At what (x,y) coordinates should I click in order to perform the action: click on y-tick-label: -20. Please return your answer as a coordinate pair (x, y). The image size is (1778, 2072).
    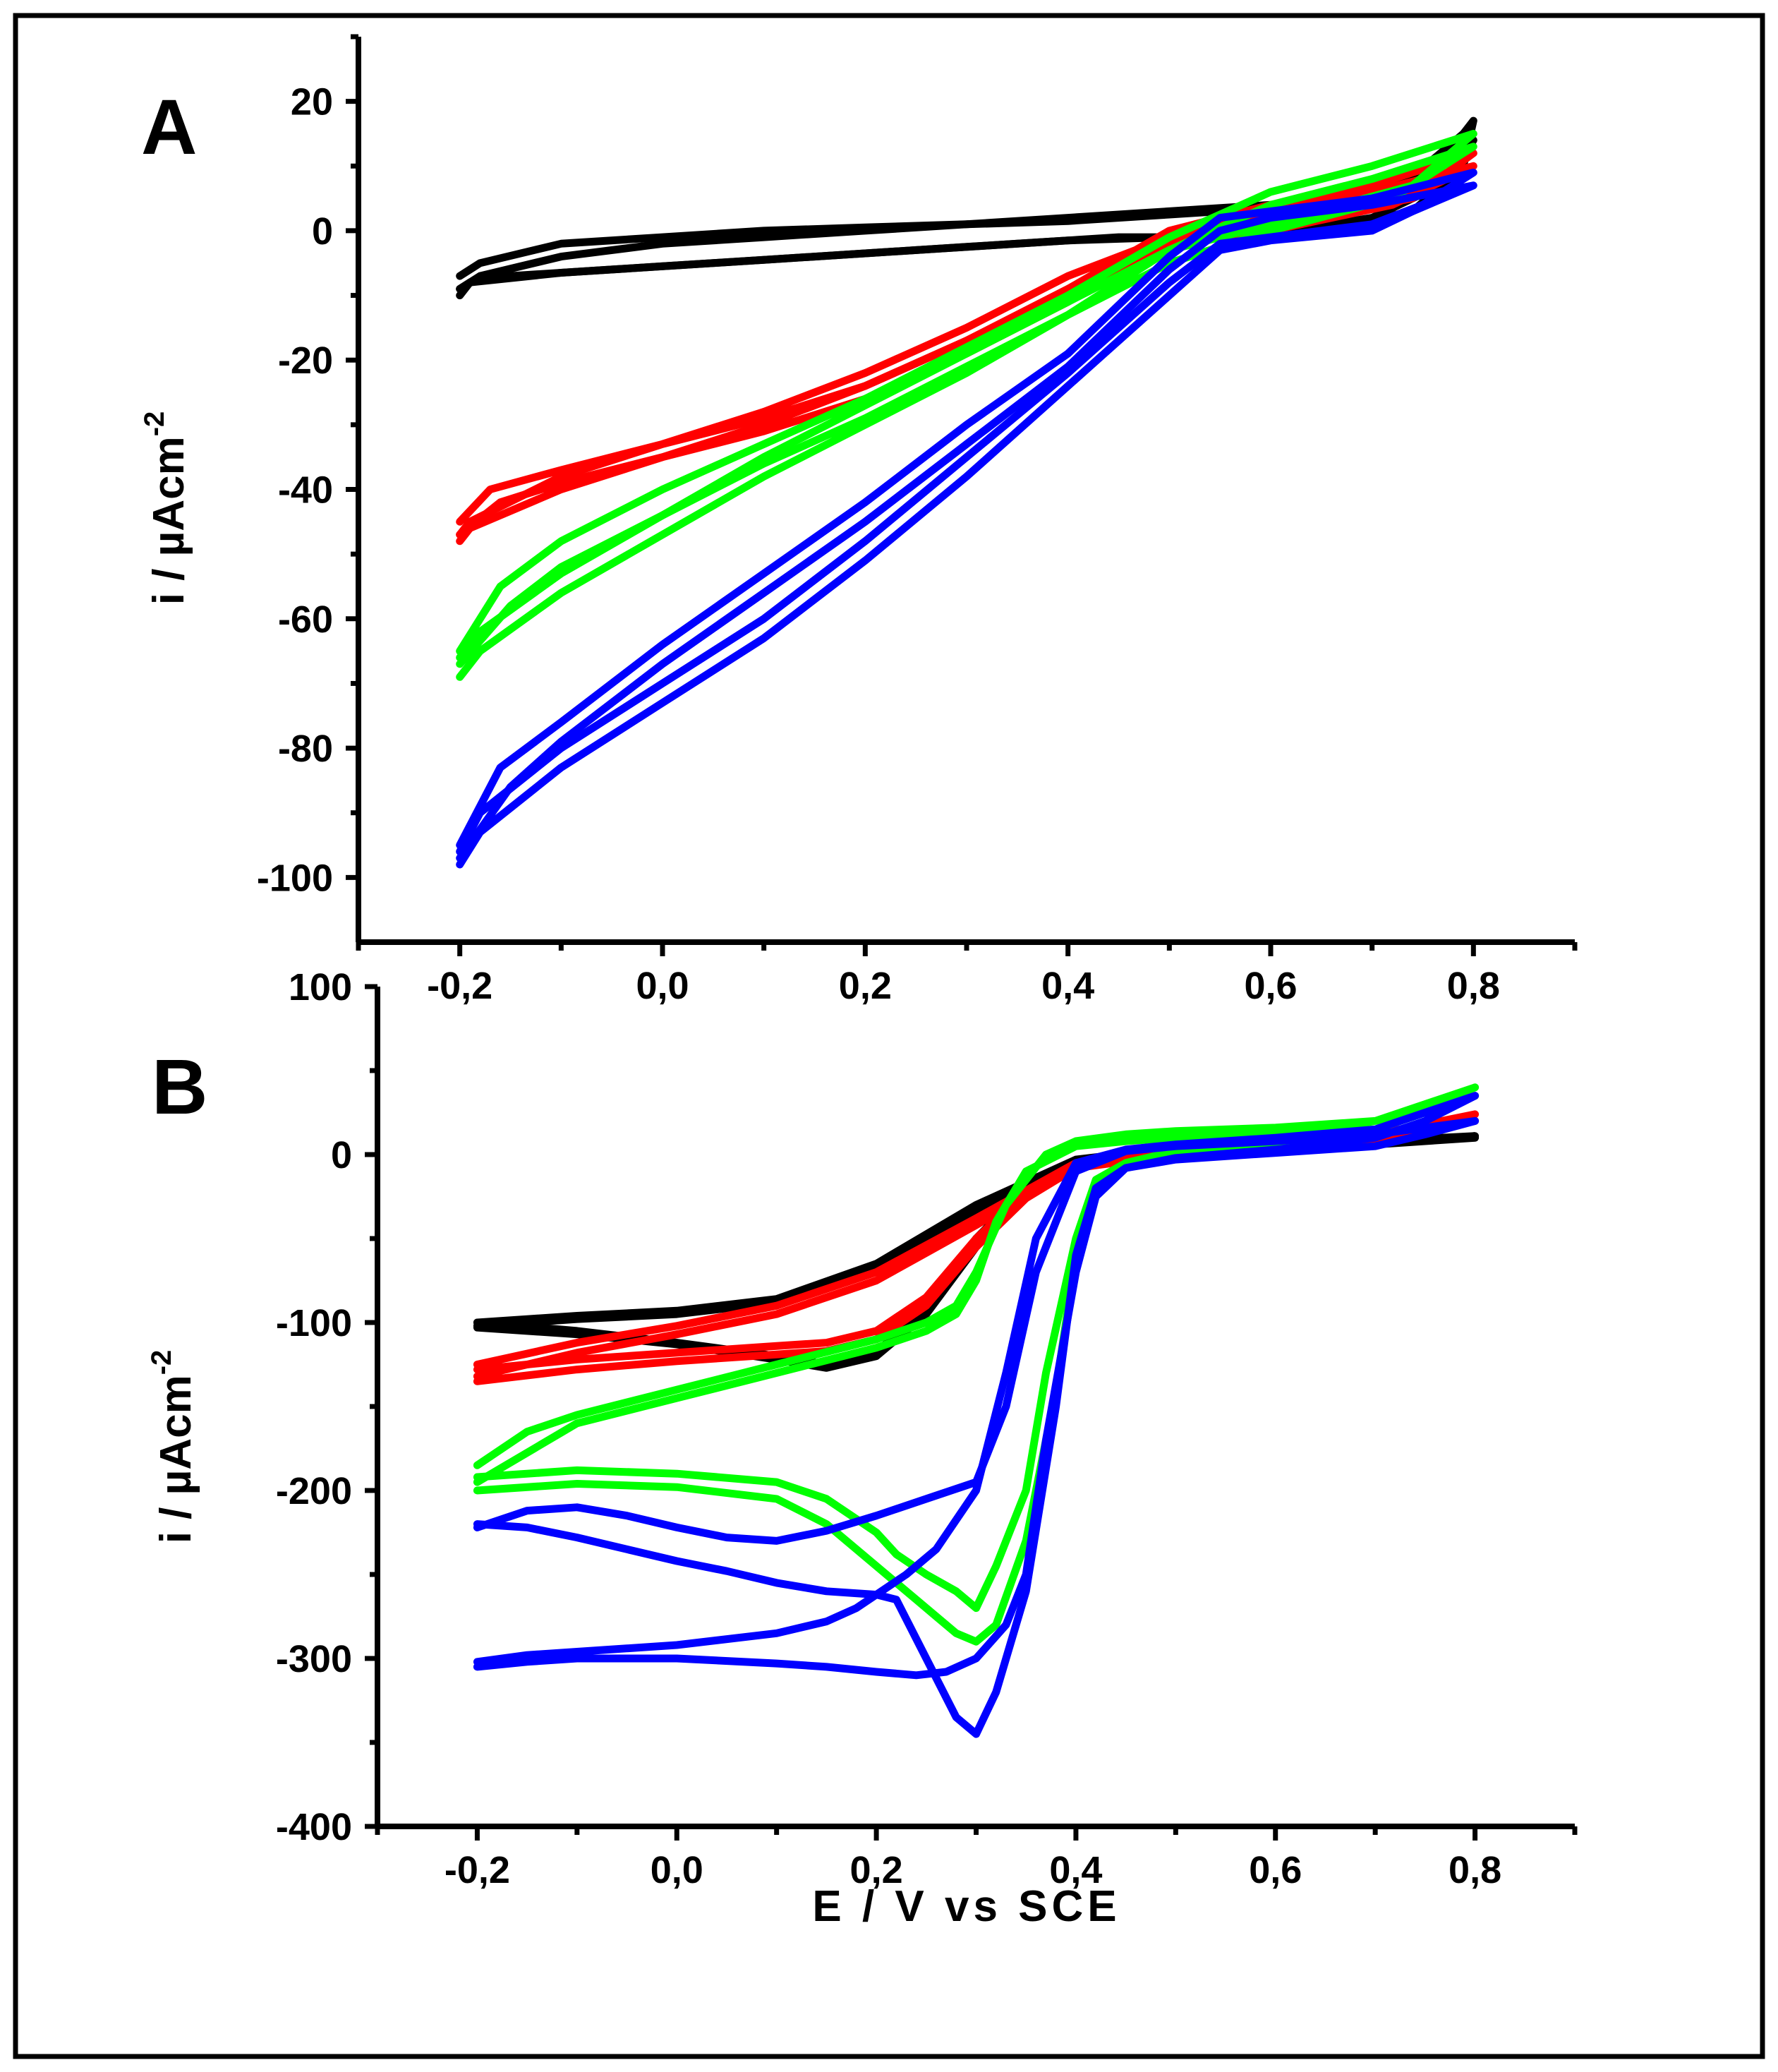
    Looking at the image, I should click on (305, 360).